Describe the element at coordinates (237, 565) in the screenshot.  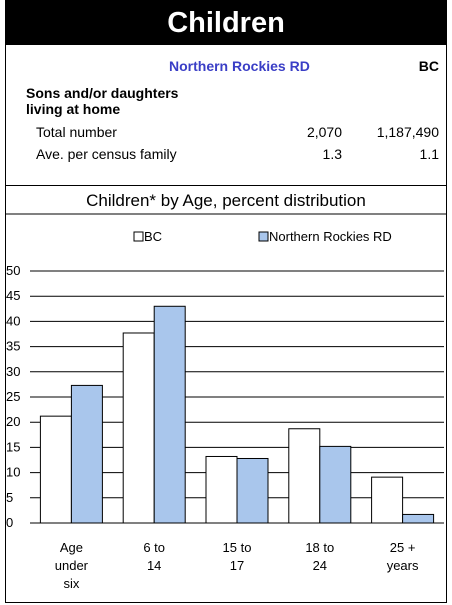
I see `x-category-label: 17` at that location.